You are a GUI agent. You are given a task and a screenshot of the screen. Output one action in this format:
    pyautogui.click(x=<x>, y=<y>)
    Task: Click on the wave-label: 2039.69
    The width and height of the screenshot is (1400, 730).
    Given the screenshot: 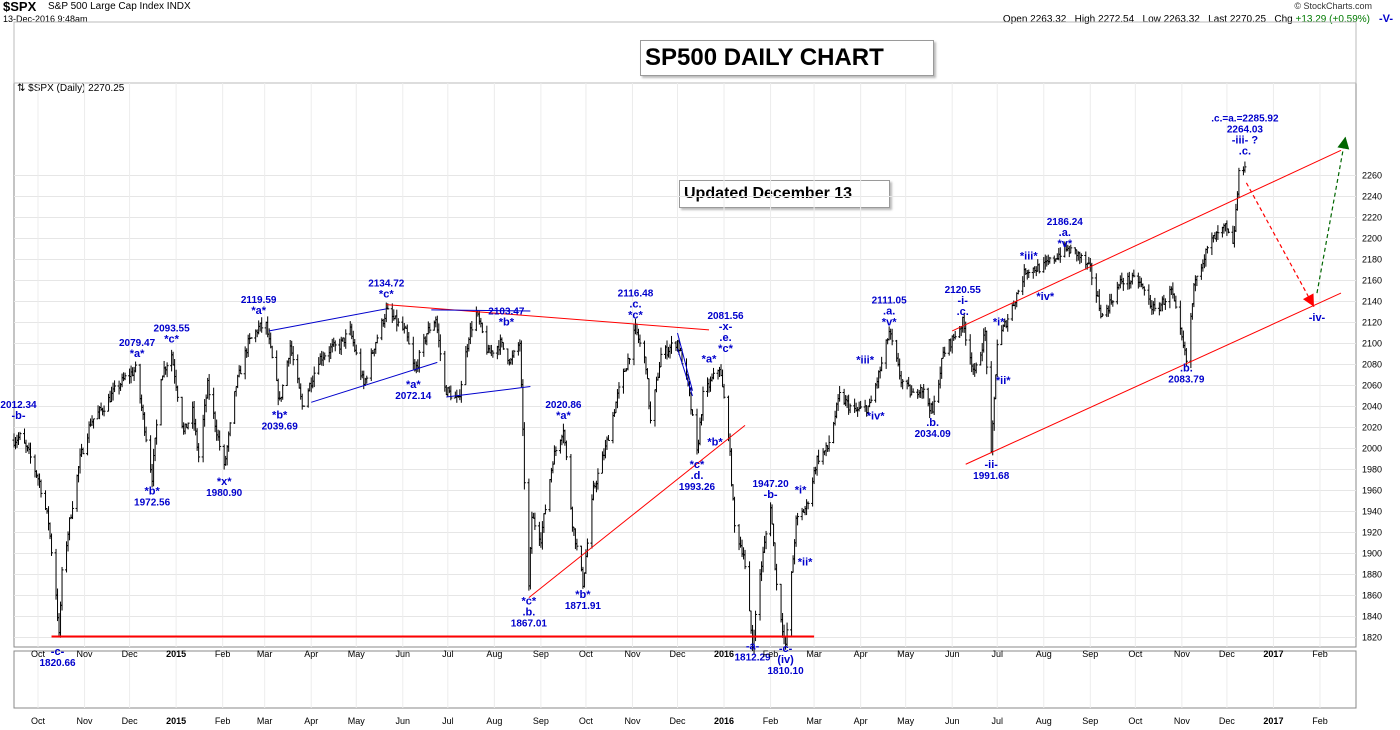 What is the action you would take?
    pyautogui.click(x=280, y=427)
    